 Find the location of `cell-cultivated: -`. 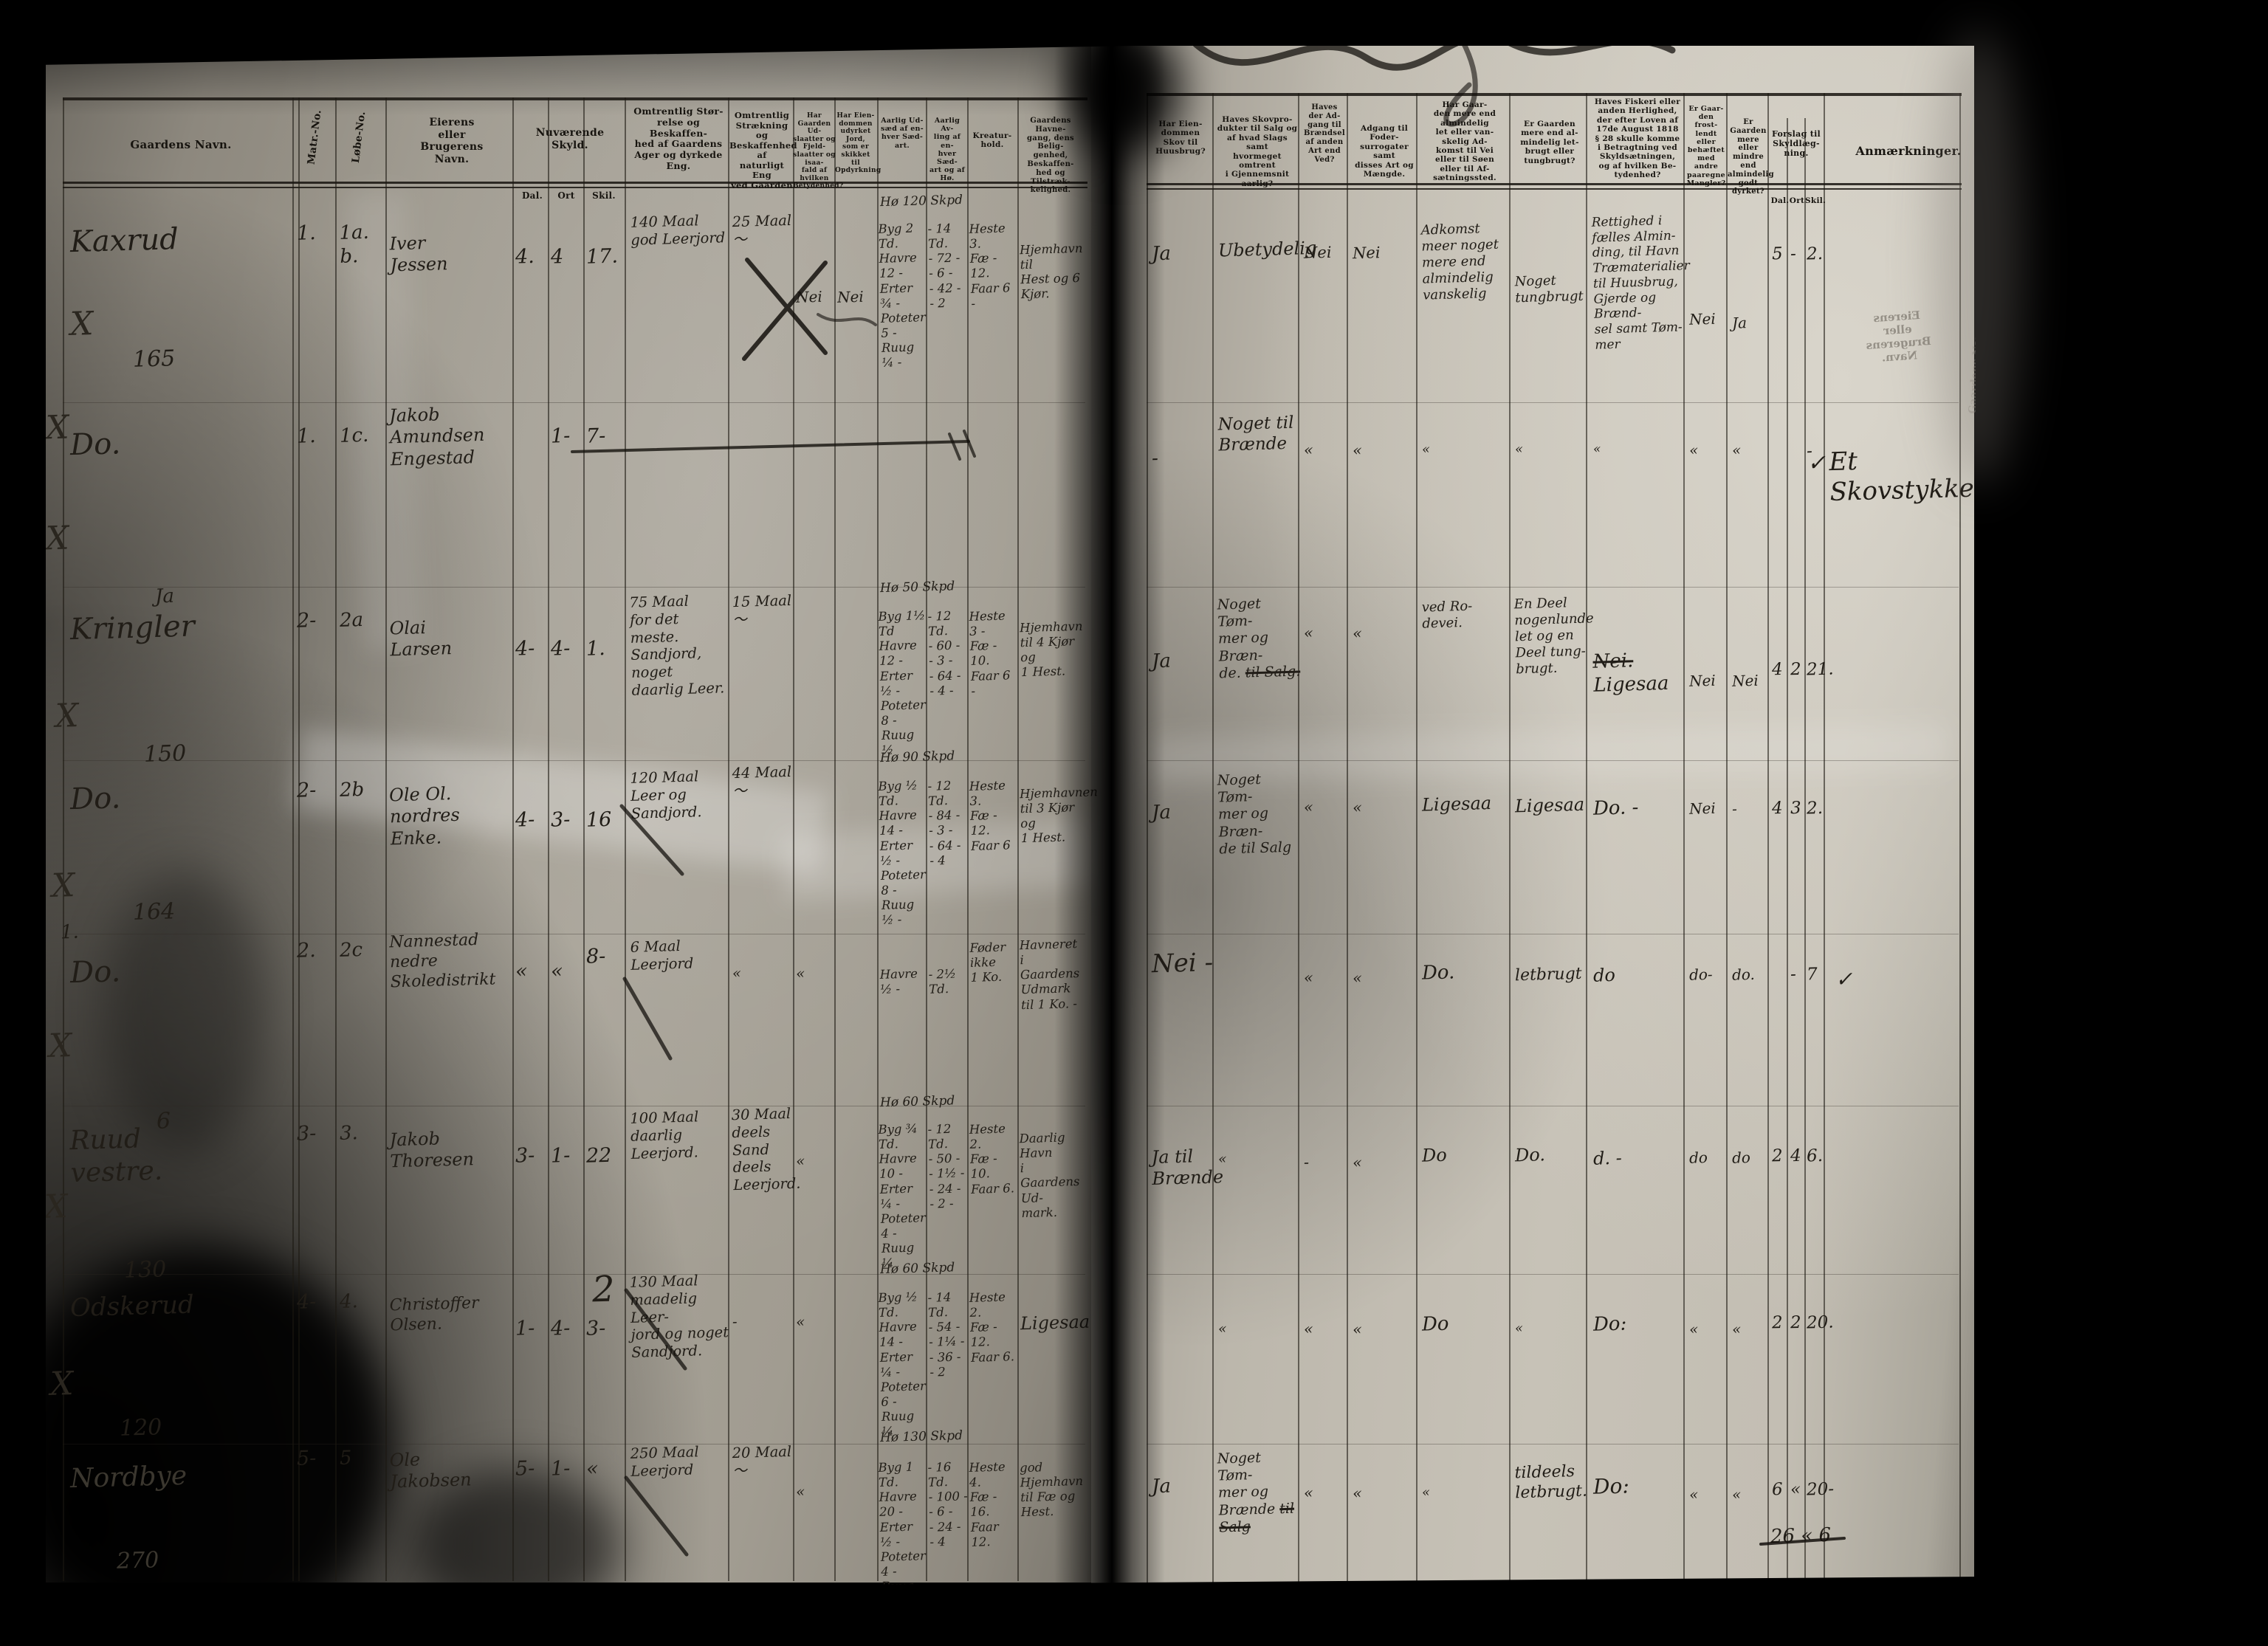

cell-cultivated: - is located at coordinates (1734, 808).